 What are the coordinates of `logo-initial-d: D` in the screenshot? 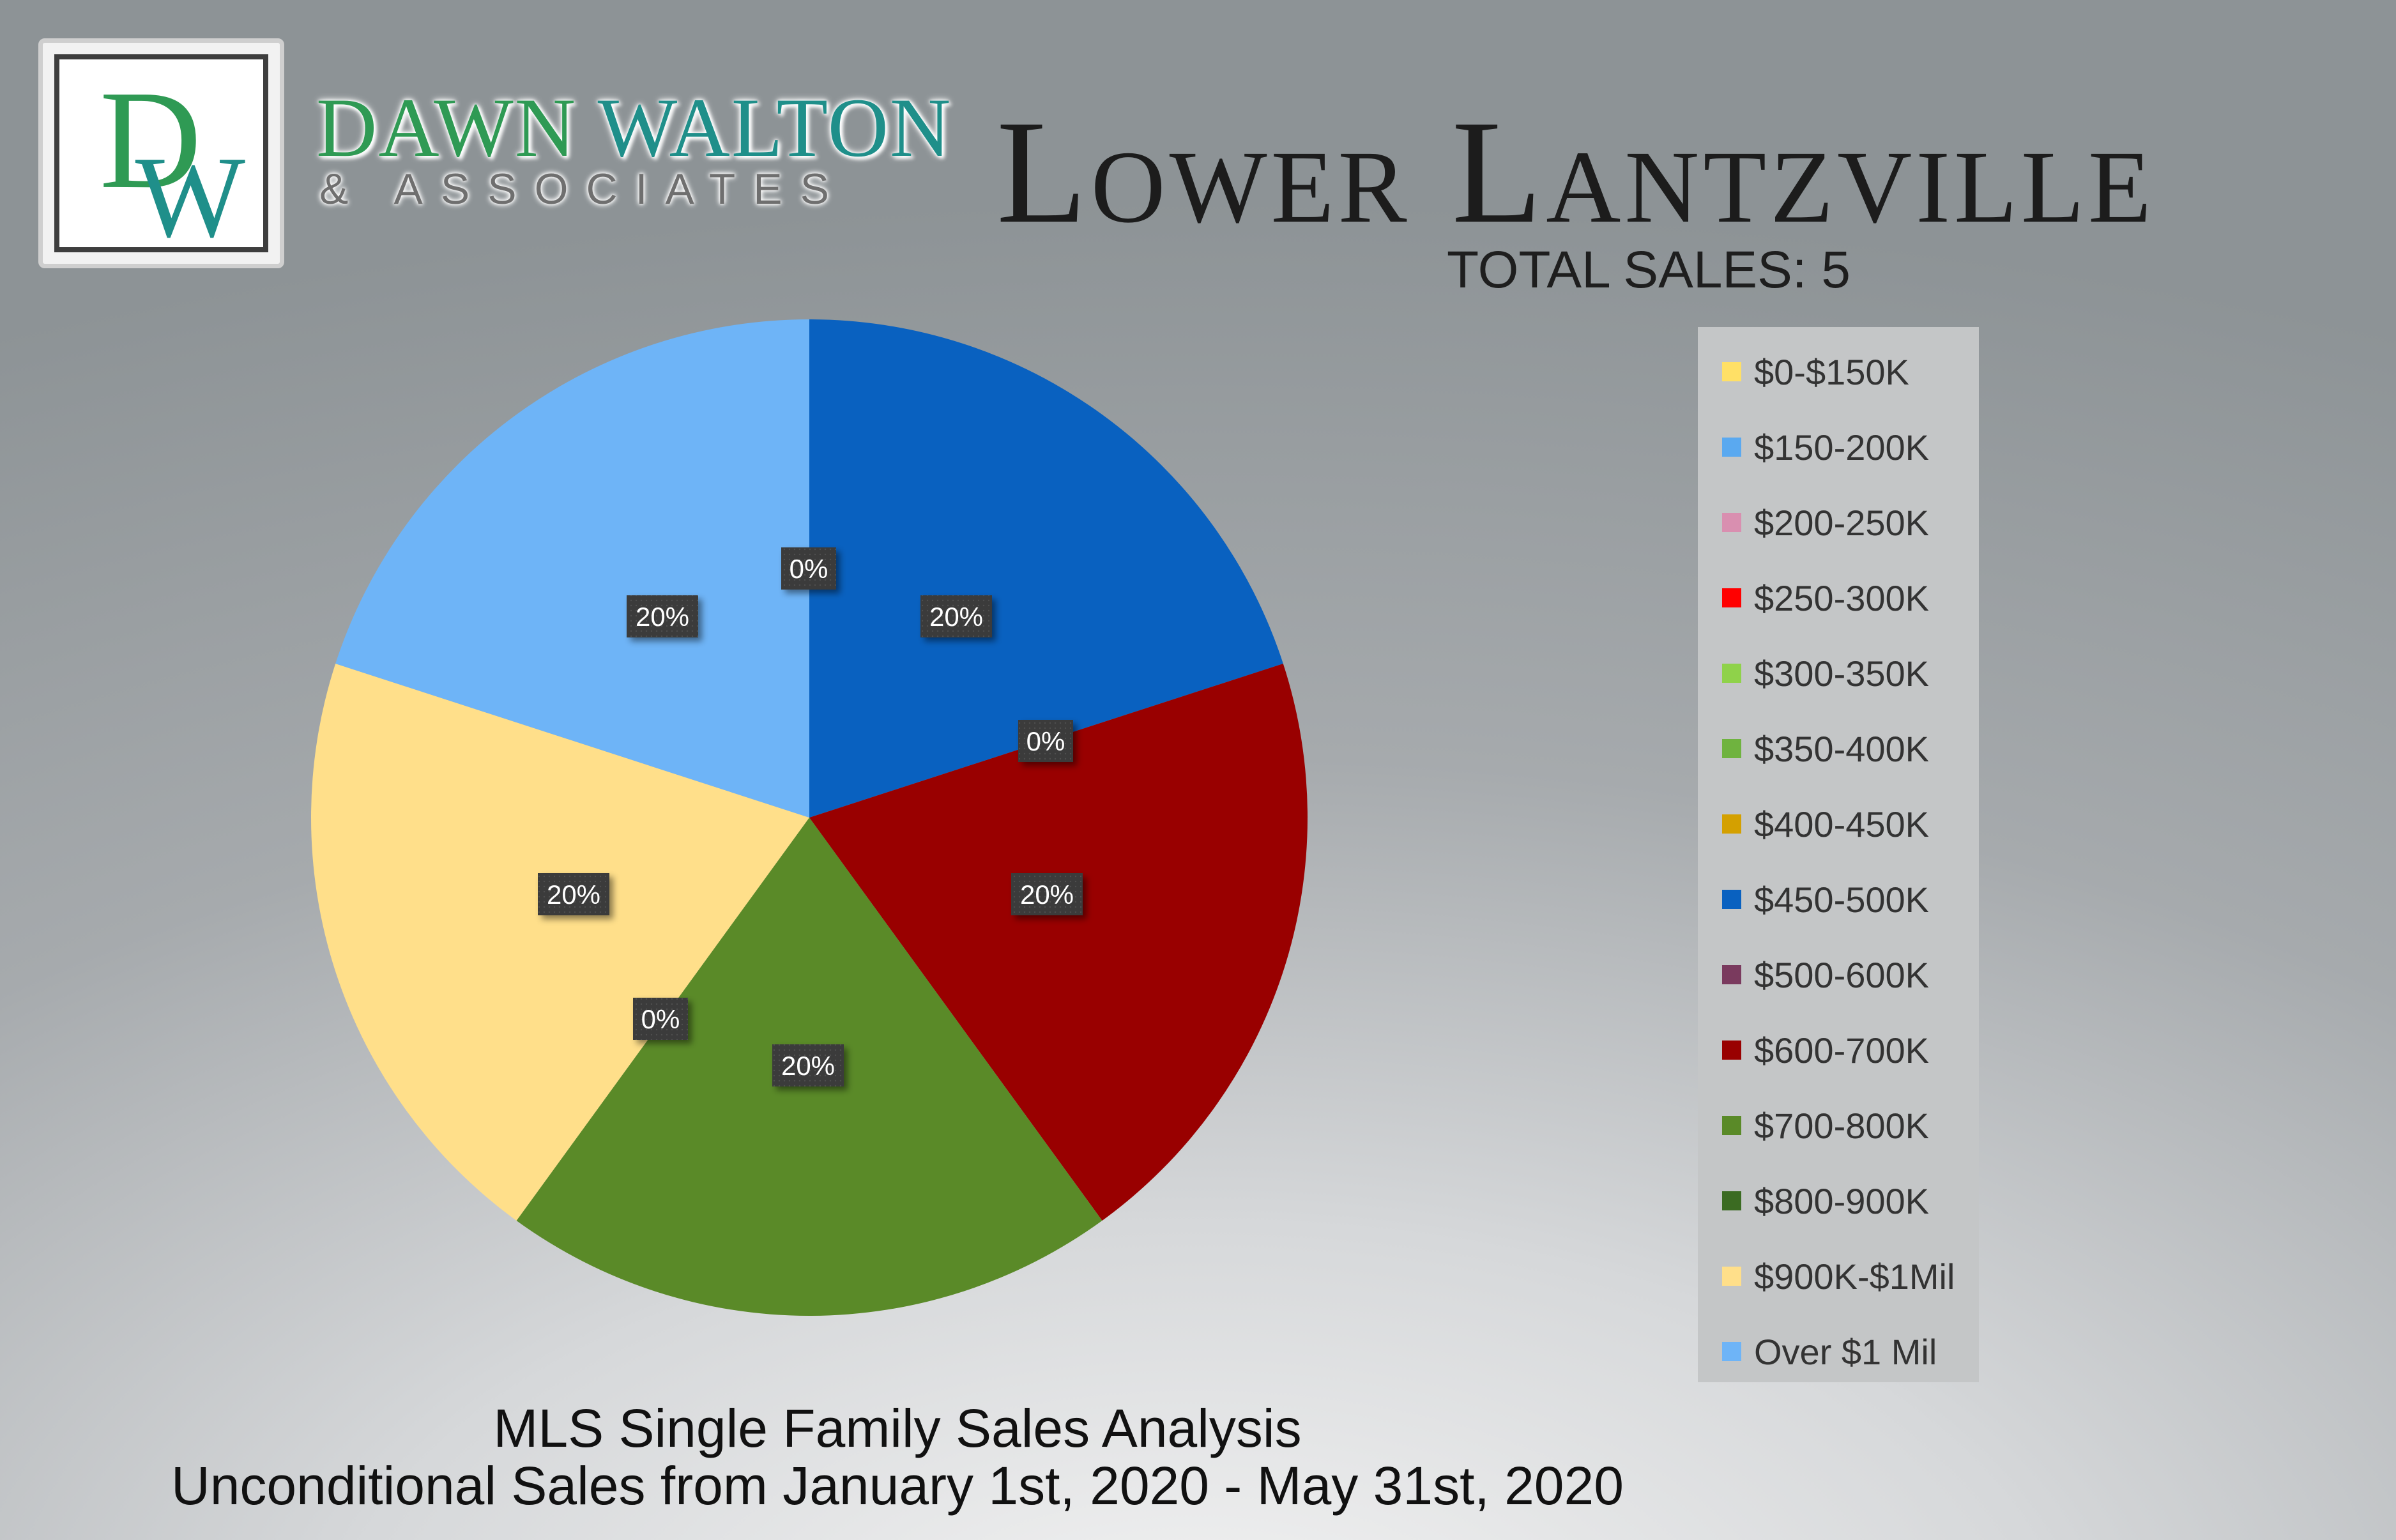 It's located at (151, 139).